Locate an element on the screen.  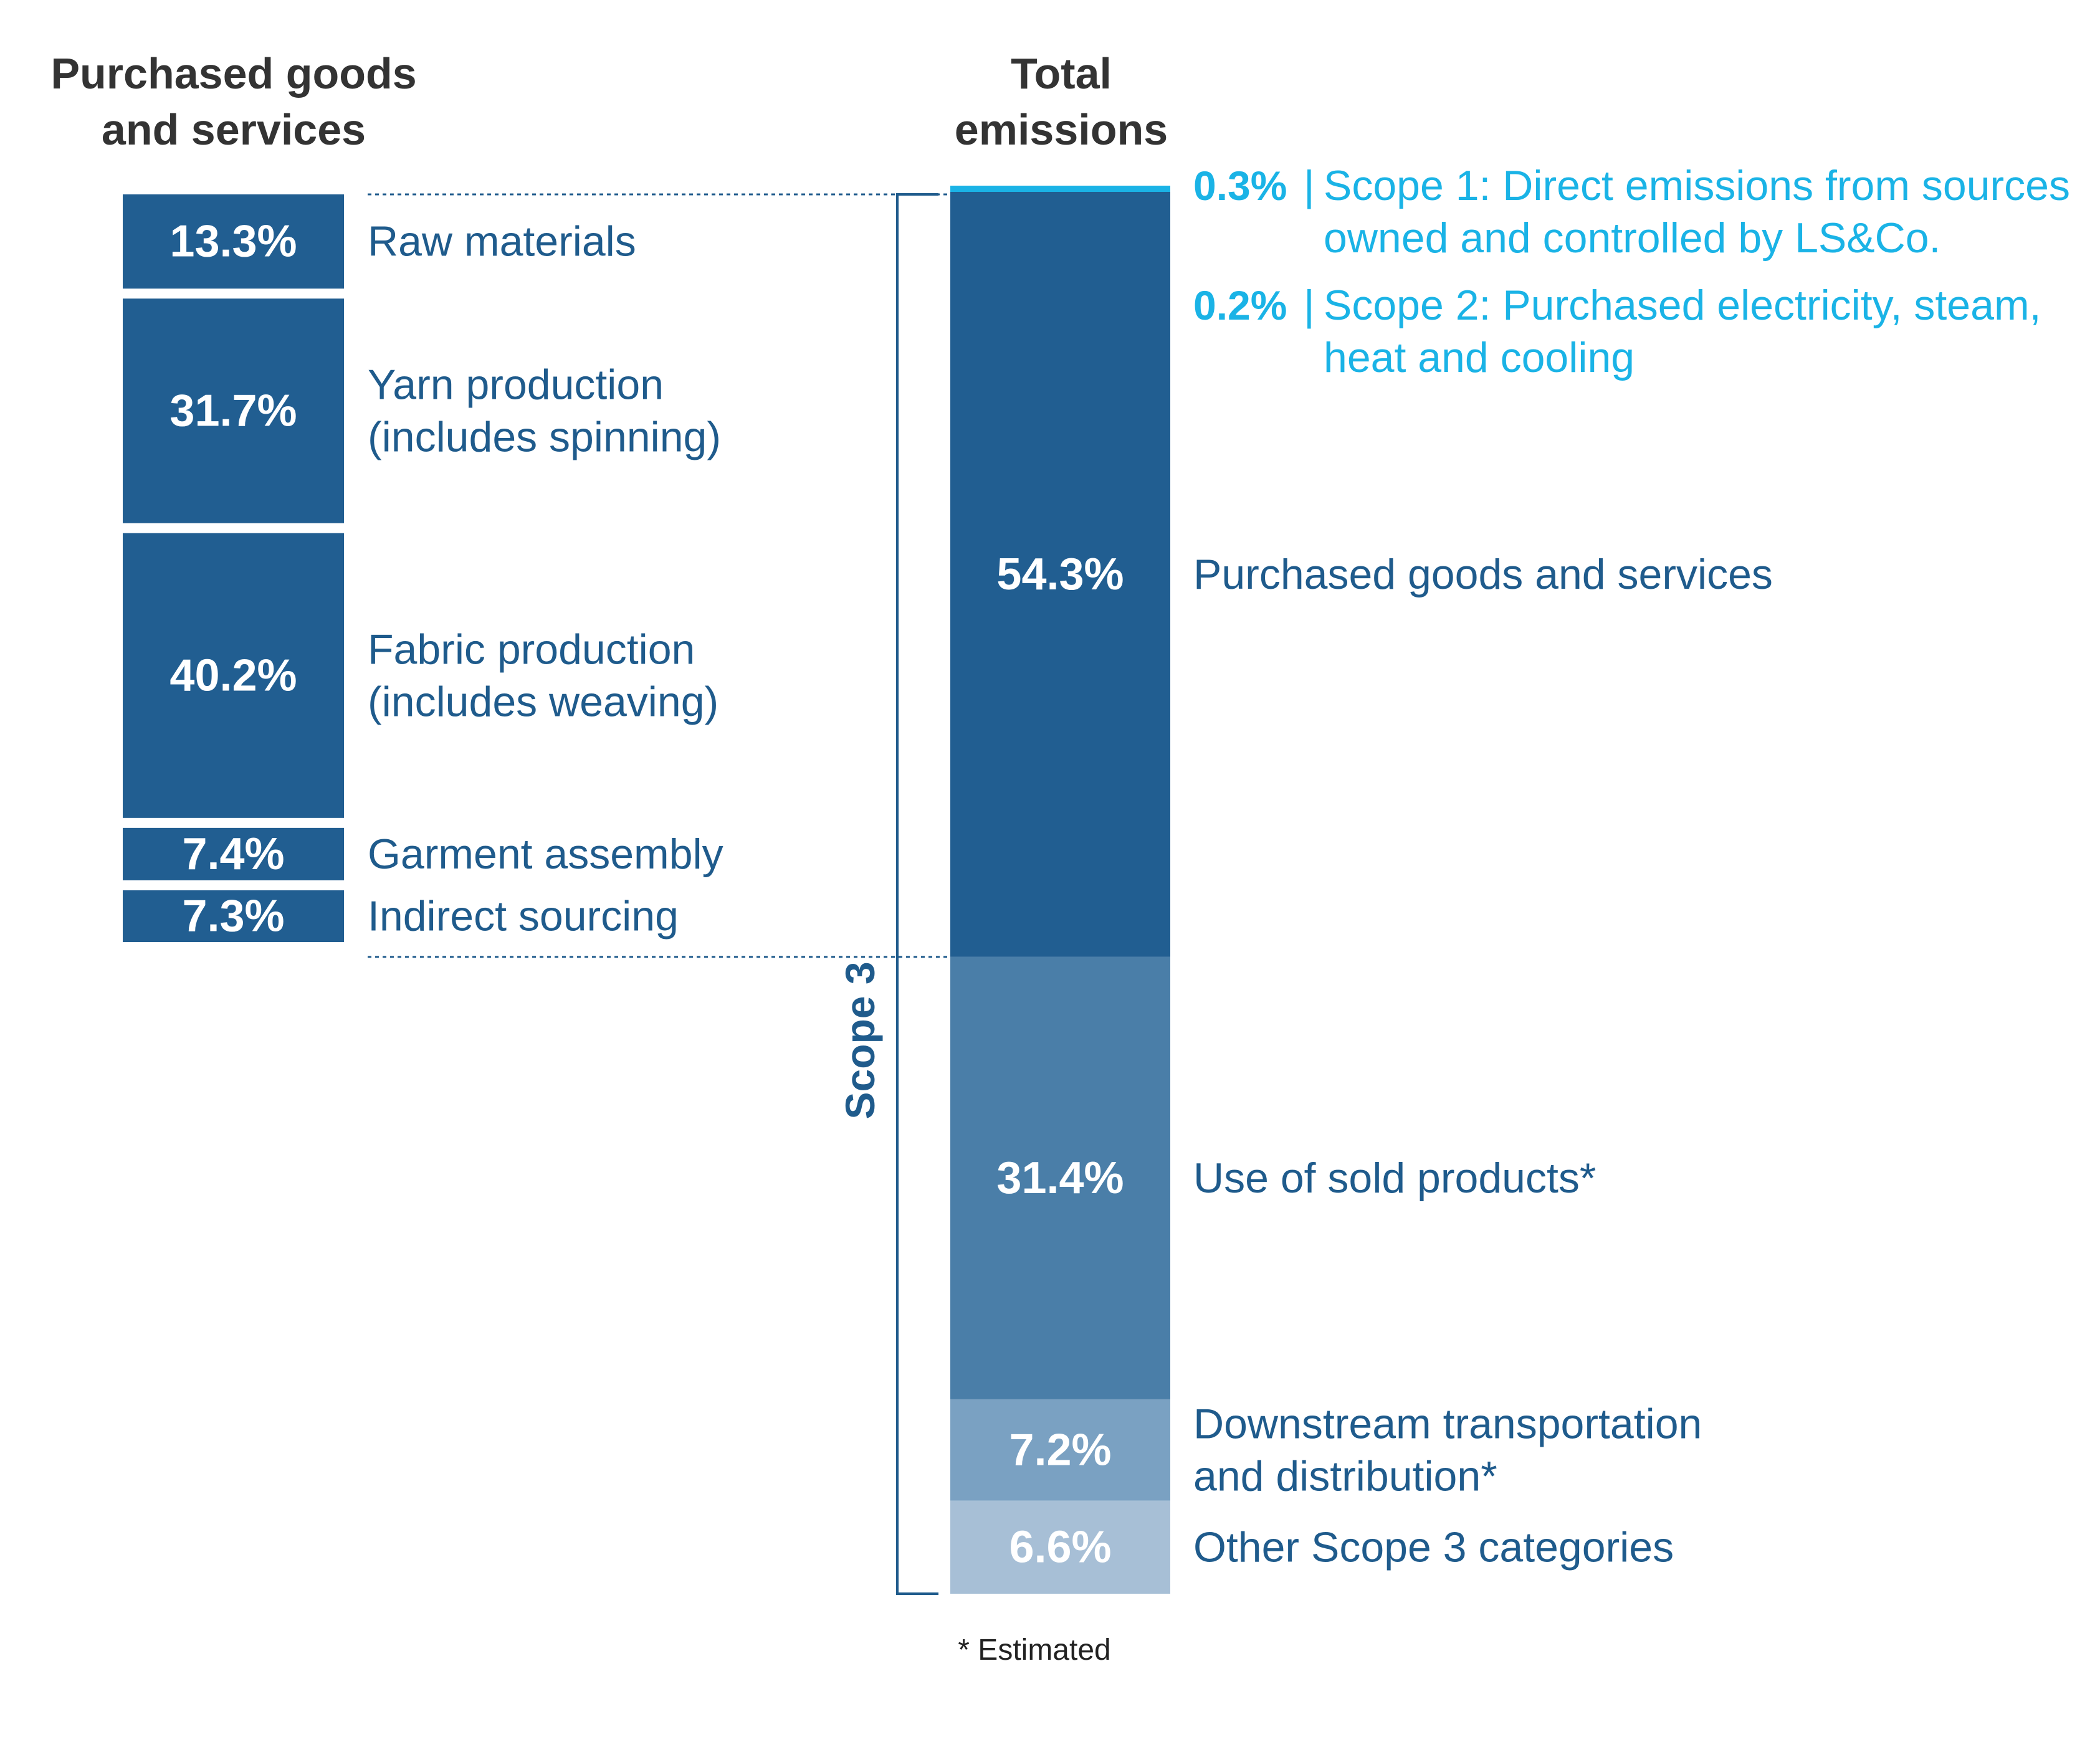
left-chart-title-line-1: Purchased goods is located at coordinates (233, 73).